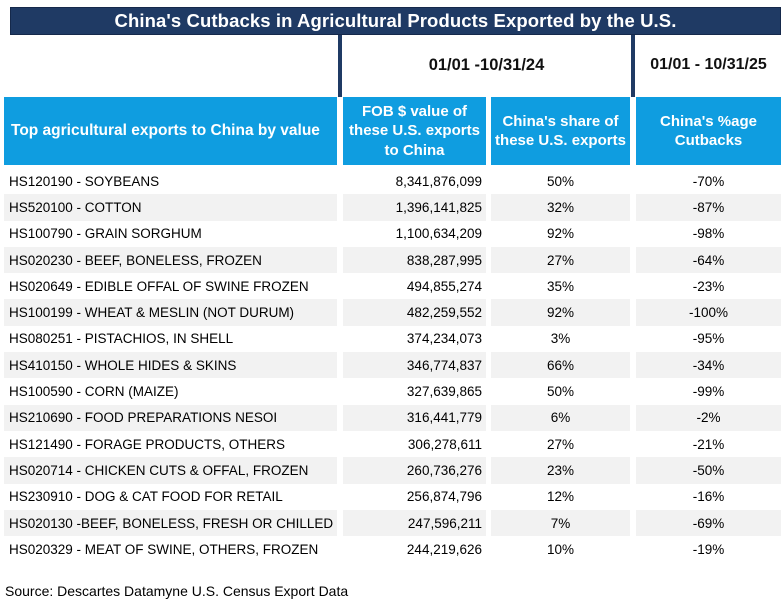  What do you see at coordinates (444, 339) in the screenshot?
I see `fob-value-cell: 374,234,073` at bounding box center [444, 339].